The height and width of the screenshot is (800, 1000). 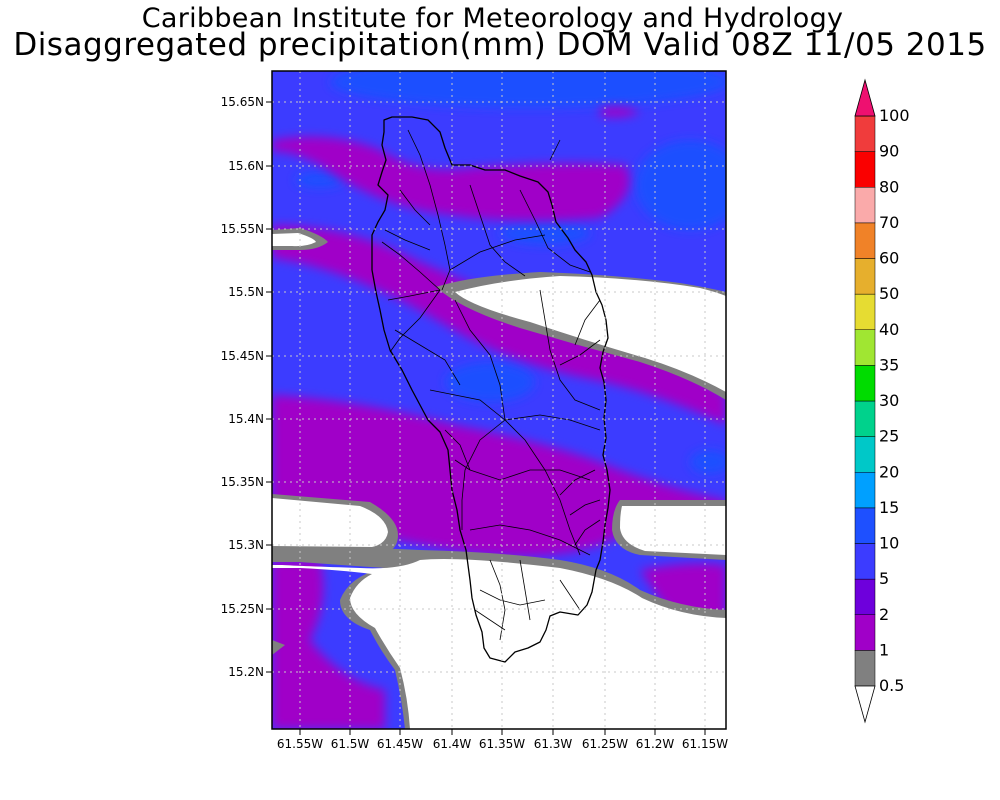 I want to click on lon-label: 61.5W, so click(x=350, y=744).